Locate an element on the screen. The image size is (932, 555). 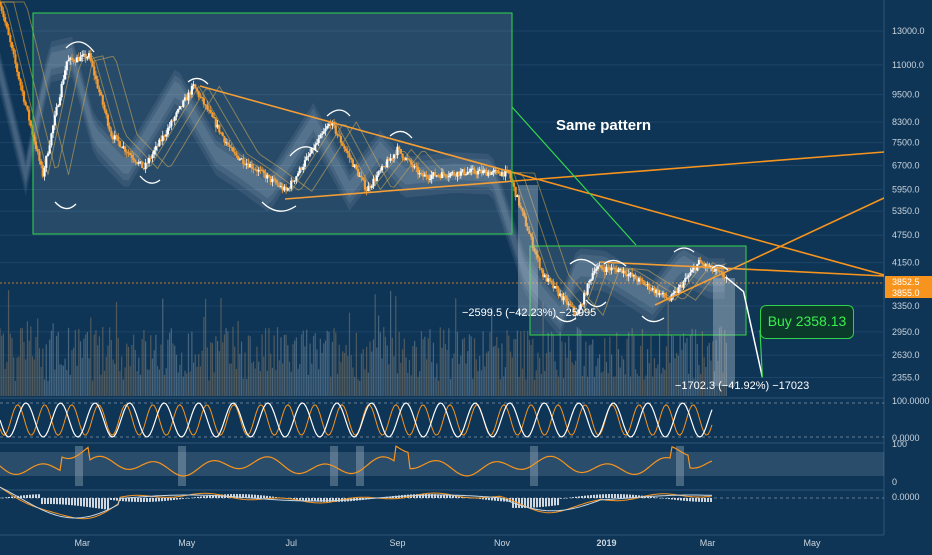
oscillator-tick-label: 100.0000 is located at coordinates (911, 401).